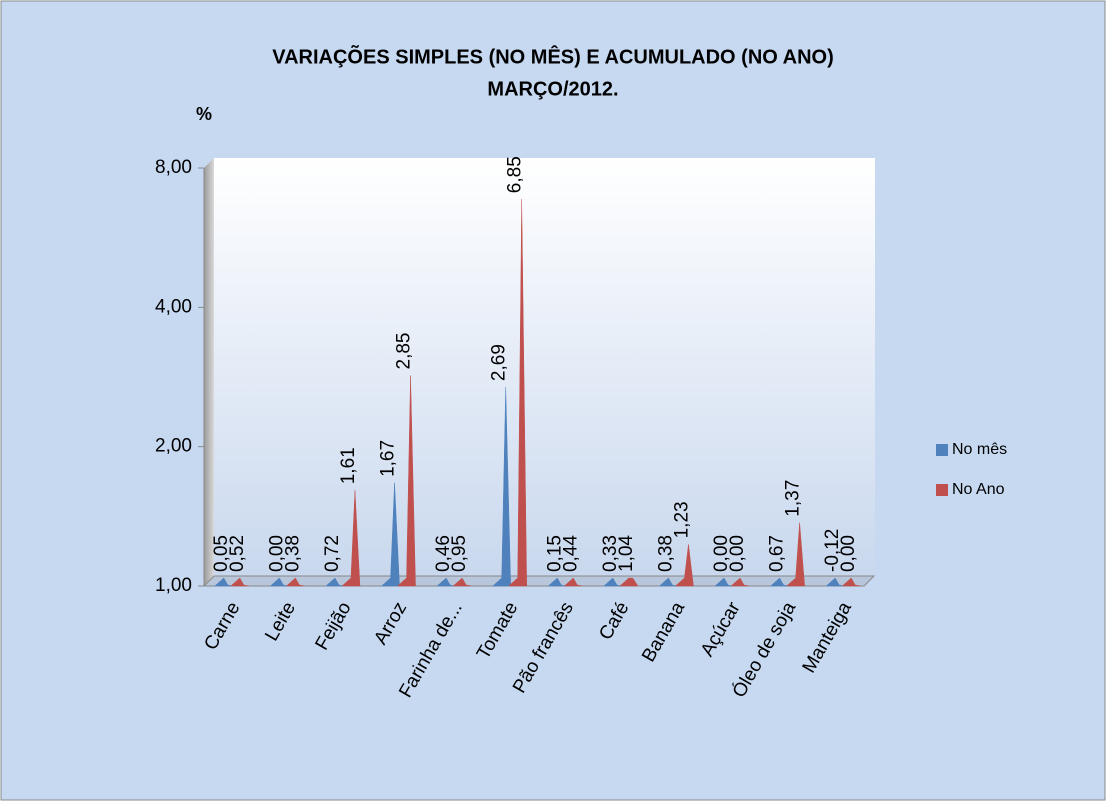 The width and height of the screenshot is (1107, 807). I want to click on data-label: 0,67, so click(777, 553).